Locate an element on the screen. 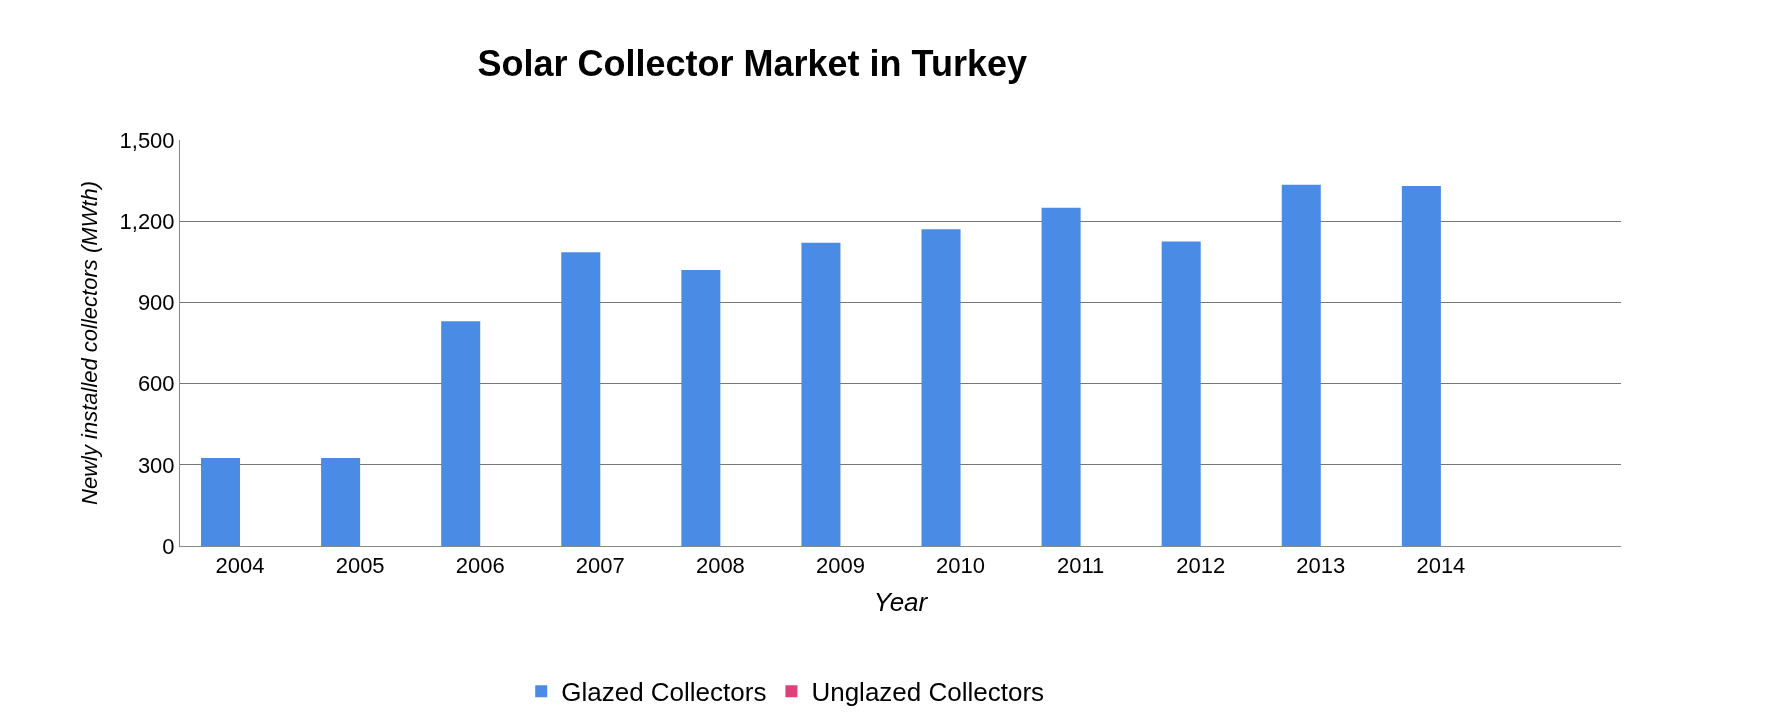  y-tick-label: 1,500 is located at coordinates (147, 140).